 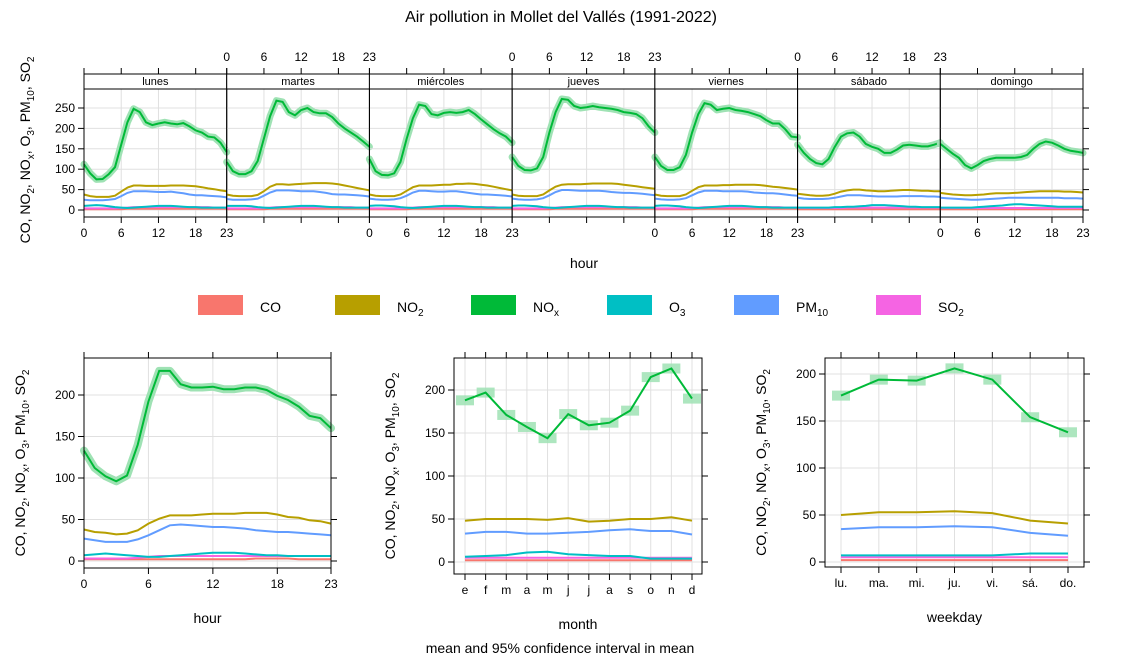 What do you see at coordinates (546, 309) in the screenshot?
I see `legend-label-NOx: NOx` at bounding box center [546, 309].